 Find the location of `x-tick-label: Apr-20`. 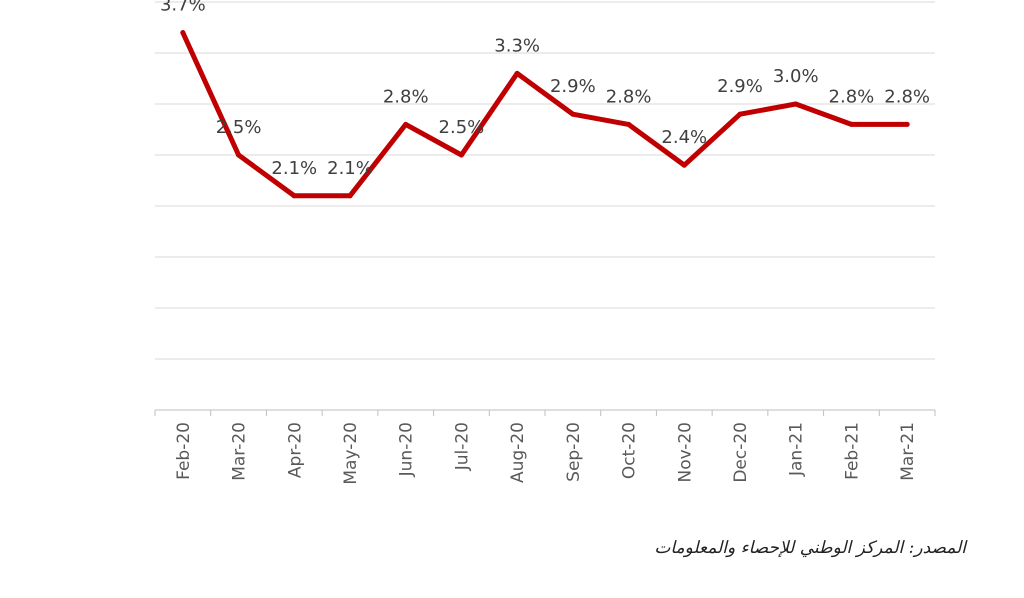

x-tick-label: Apr-20 is located at coordinates (295, 450).